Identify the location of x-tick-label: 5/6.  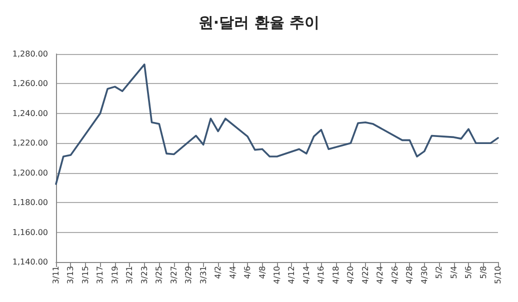
(469, 272).